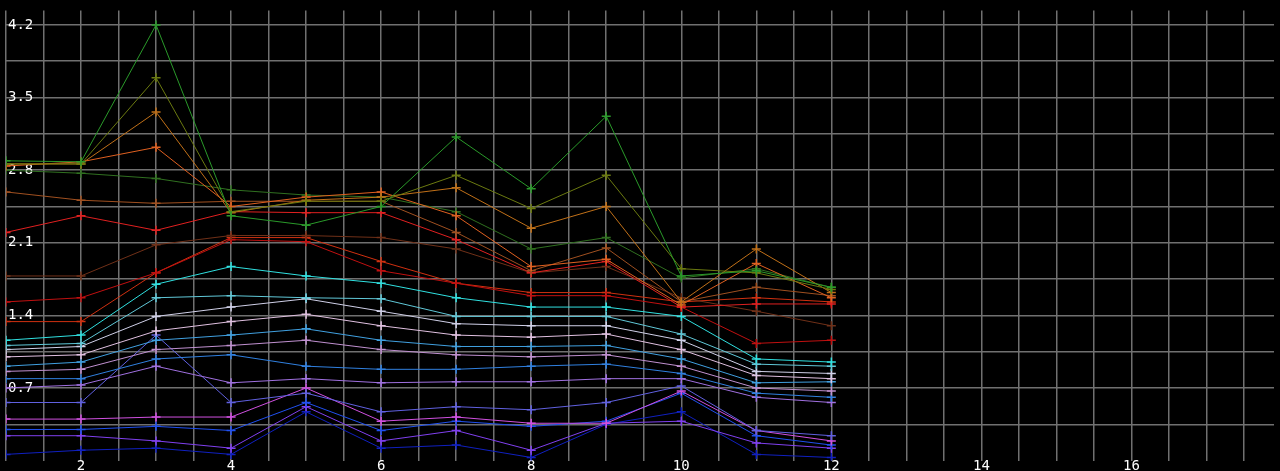 The image size is (1280, 471). I want to click on x-tick-label: 12, so click(831, 463).